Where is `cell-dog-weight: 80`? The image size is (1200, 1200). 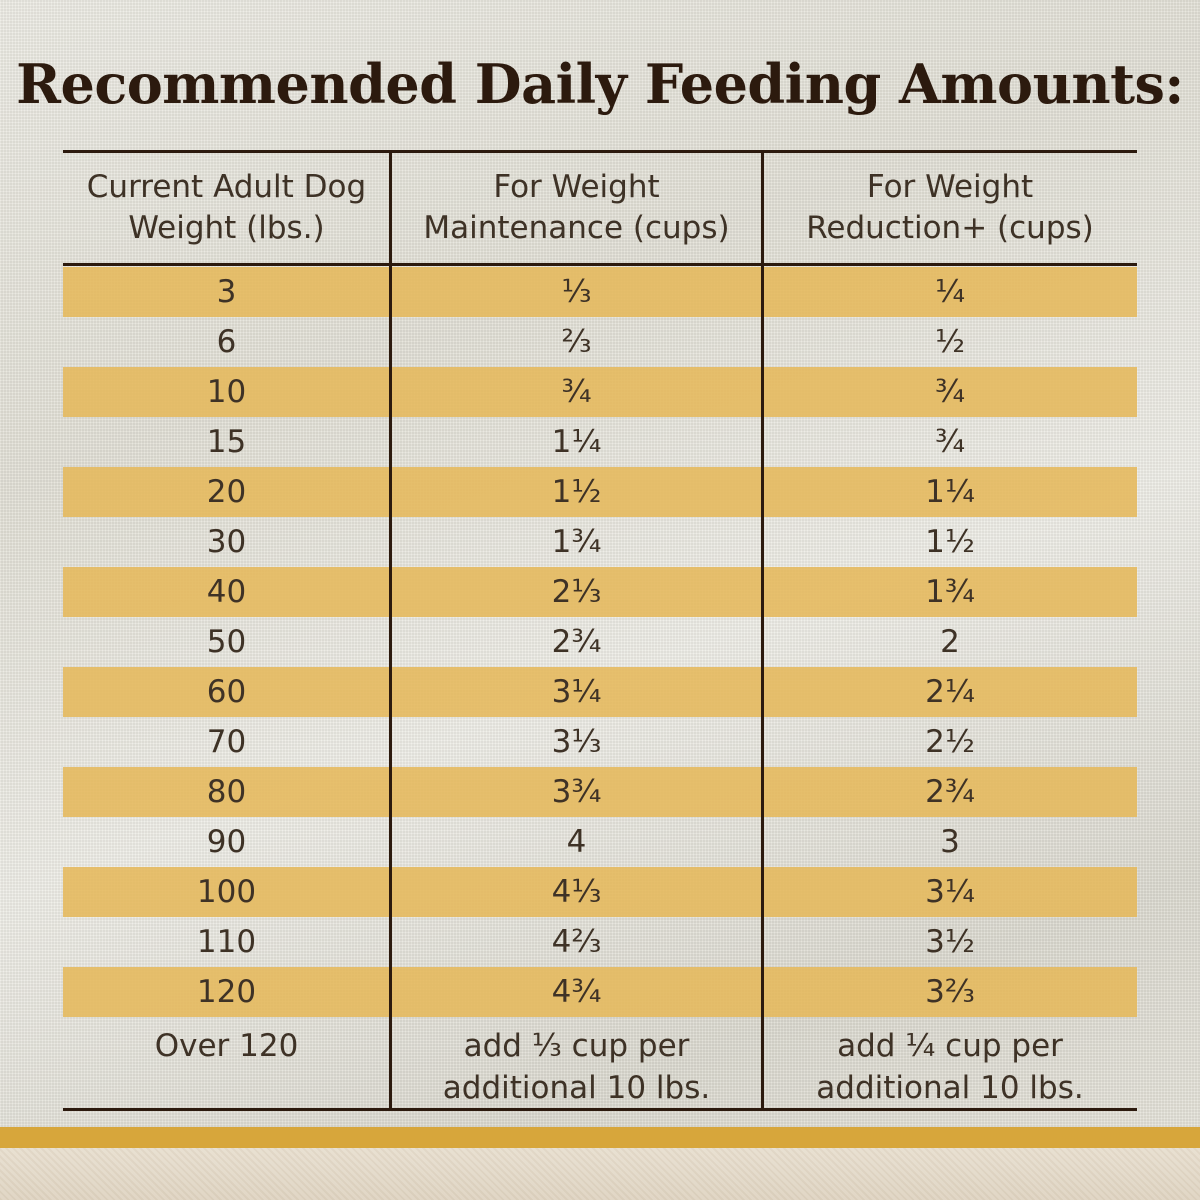
cell-dog-weight: 80 is located at coordinates (226, 792).